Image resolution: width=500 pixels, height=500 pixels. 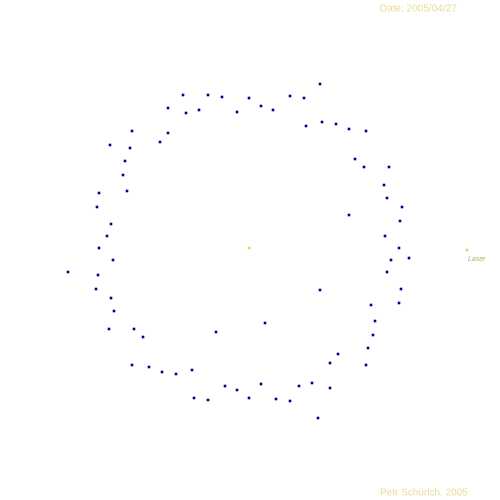 What do you see at coordinates (477, 259) in the screenshot?
I see `annotation: Laser` at bounding box center [477, 259].